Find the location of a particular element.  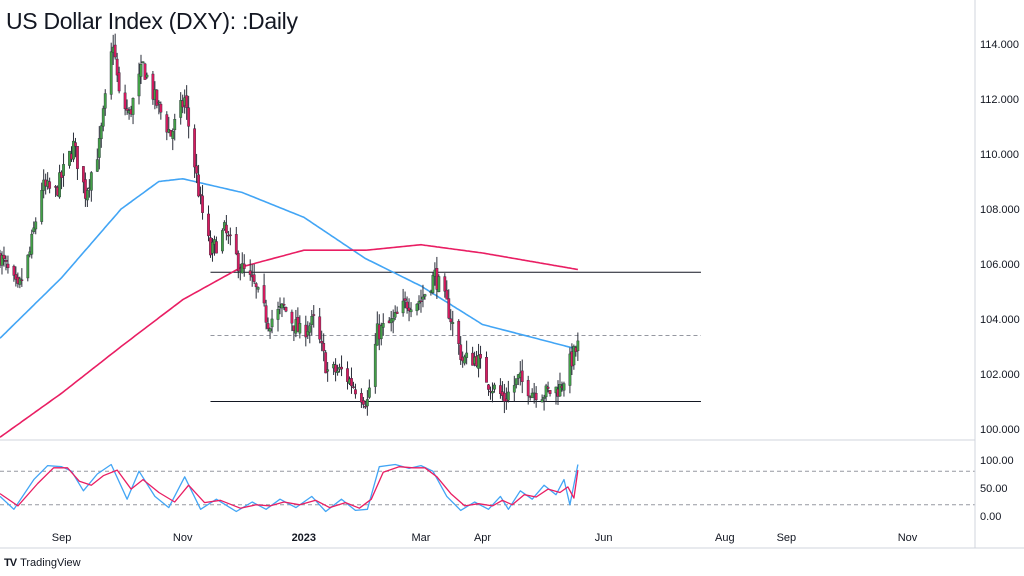

y-tick-label: 100.000 is located at coordinates (1000, 430).